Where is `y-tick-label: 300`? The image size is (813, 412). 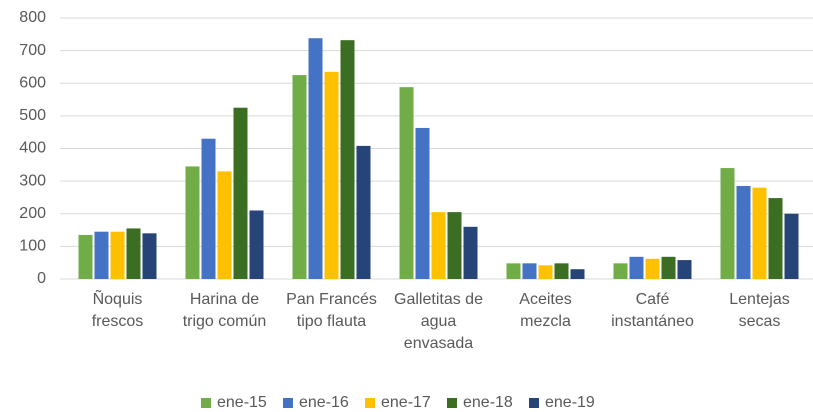
y-tick-label: 300 is located at coordinates (32, 180).